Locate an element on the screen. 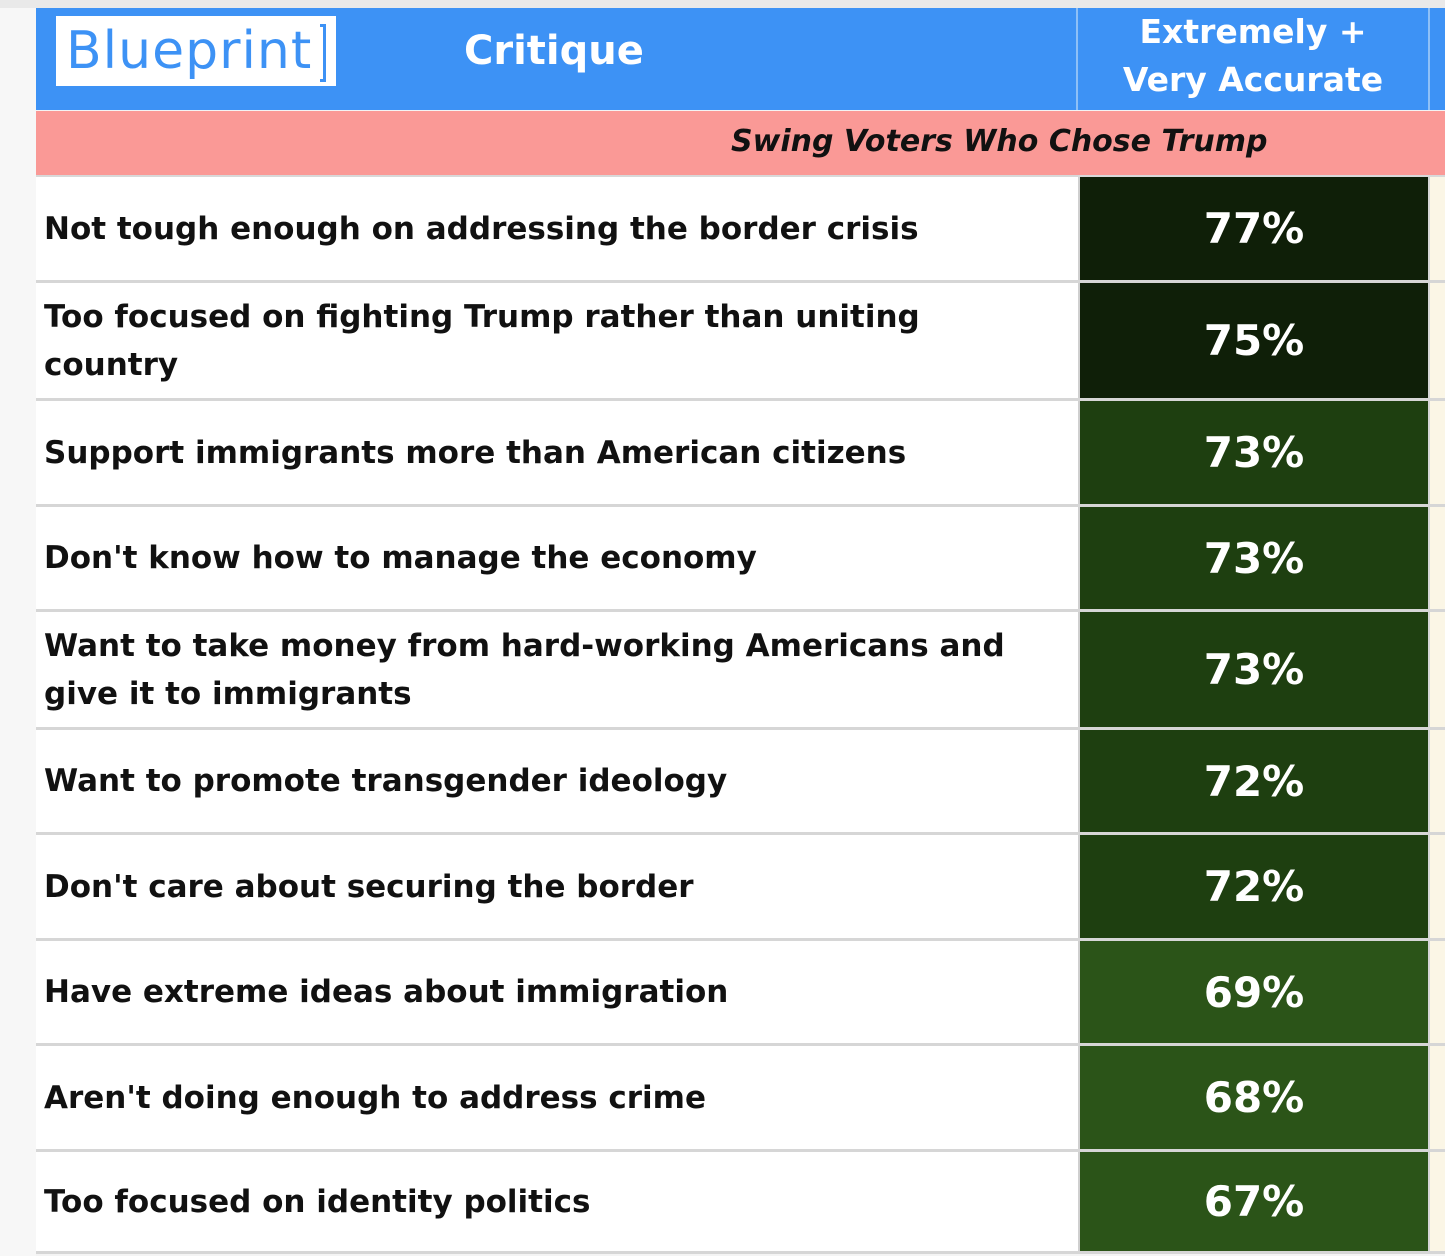  critique-label: Don't know how to manage the economy is located at coordinates (400, 558).